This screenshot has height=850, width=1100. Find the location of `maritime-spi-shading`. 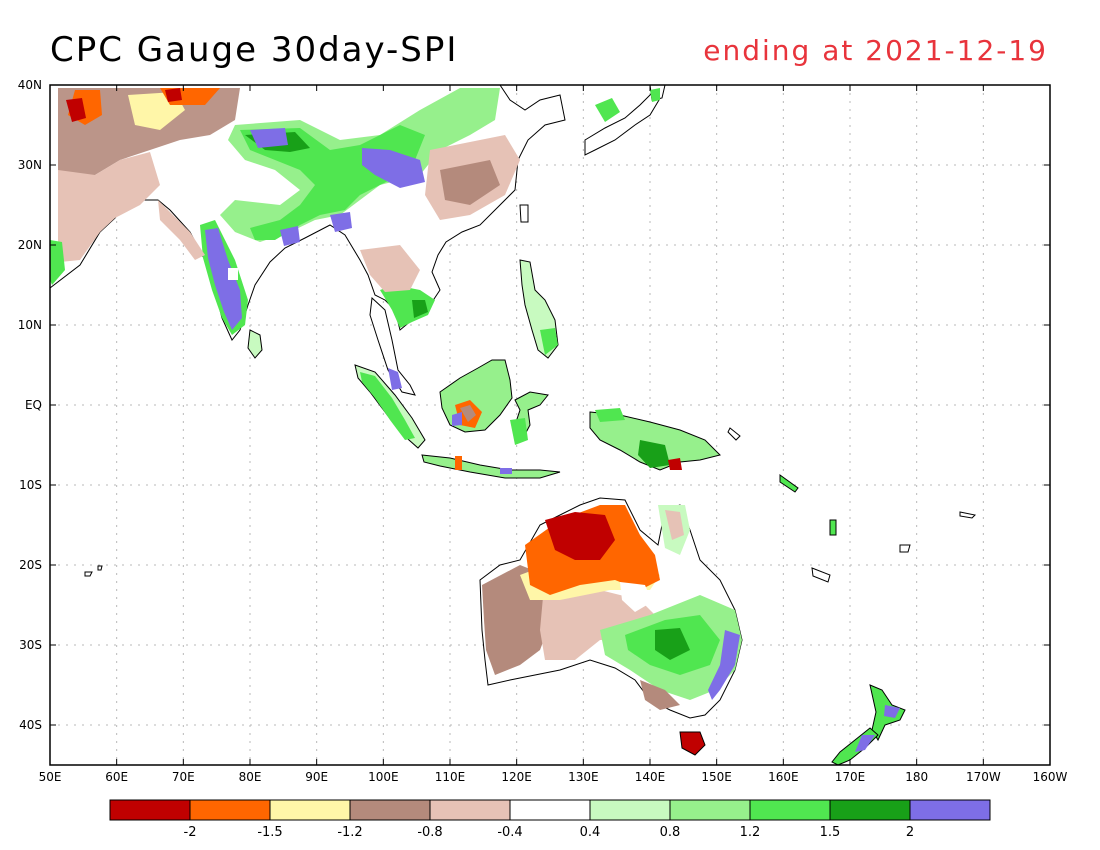

maritime-spi-shading is located at coordinates (521, 281).